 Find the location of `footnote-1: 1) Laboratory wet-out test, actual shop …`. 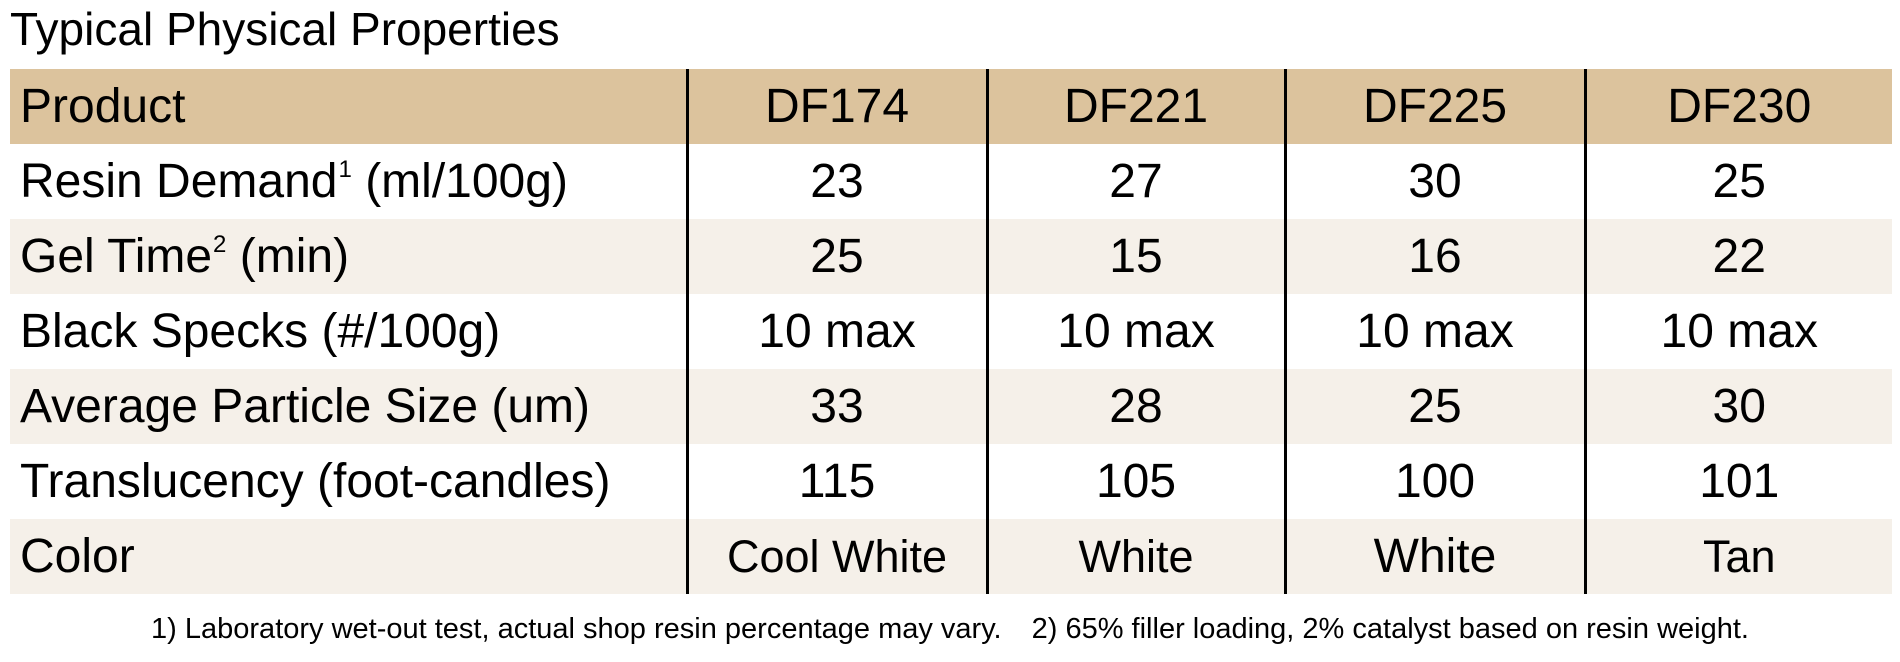

footnote-1: 1) Laboratory wet-out test, actual shop … is located at coordinates (576, 629).